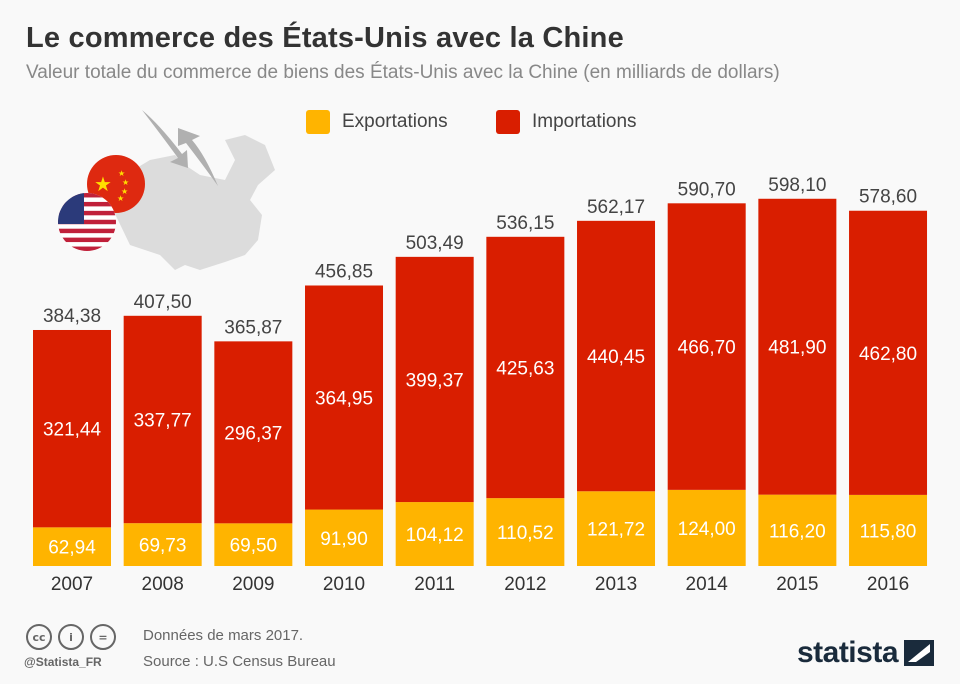 The height and width of the screenshot is (684, 960). Describe the element at coordinates (71, 637) in the screenshot. I see `by-icon: i` at that location.